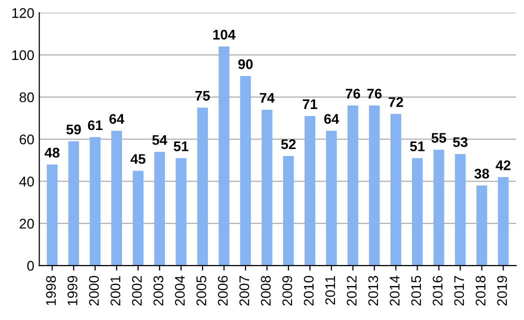 Image resolution: width=524 pixels, height=320 pixels. I want to click on x-tick-label: 2005, so click(201, 291).